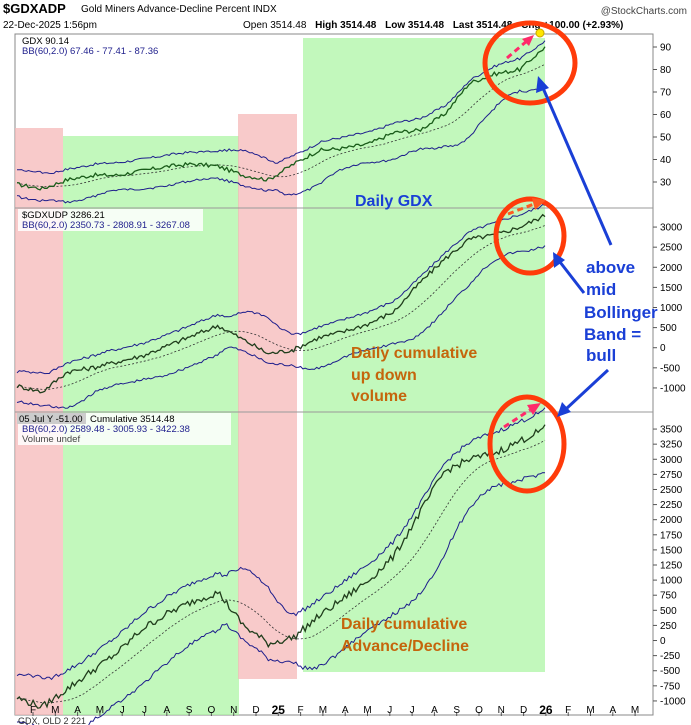 This screenshot has width=691, height=725. I want to click on high-value: High 3514.48, so click(346, 25).